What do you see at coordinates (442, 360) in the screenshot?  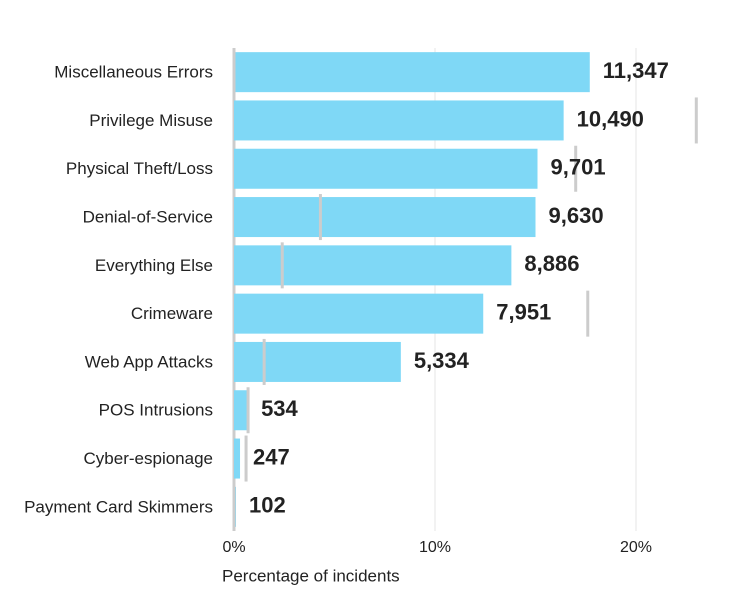 I see `value-label: 5,334` at bounding box center [442, 360].